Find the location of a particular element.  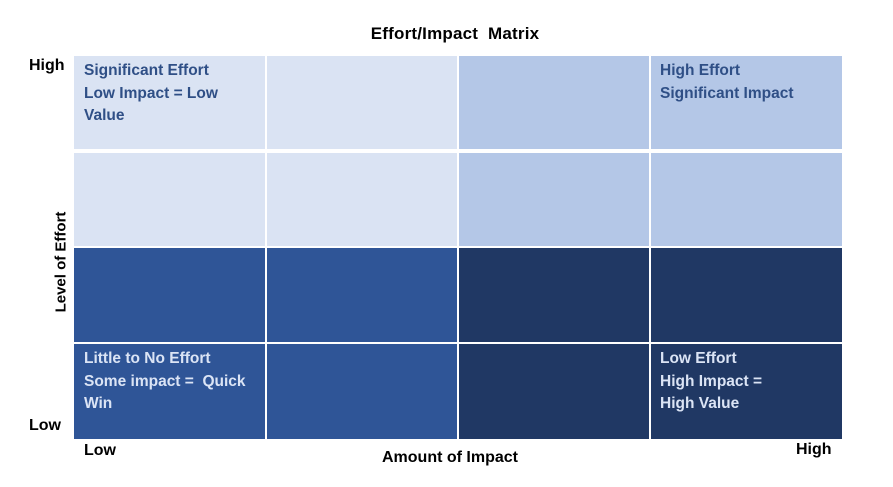

quadrant-line: Low Impact = Low is located at coordinates (151, 93).